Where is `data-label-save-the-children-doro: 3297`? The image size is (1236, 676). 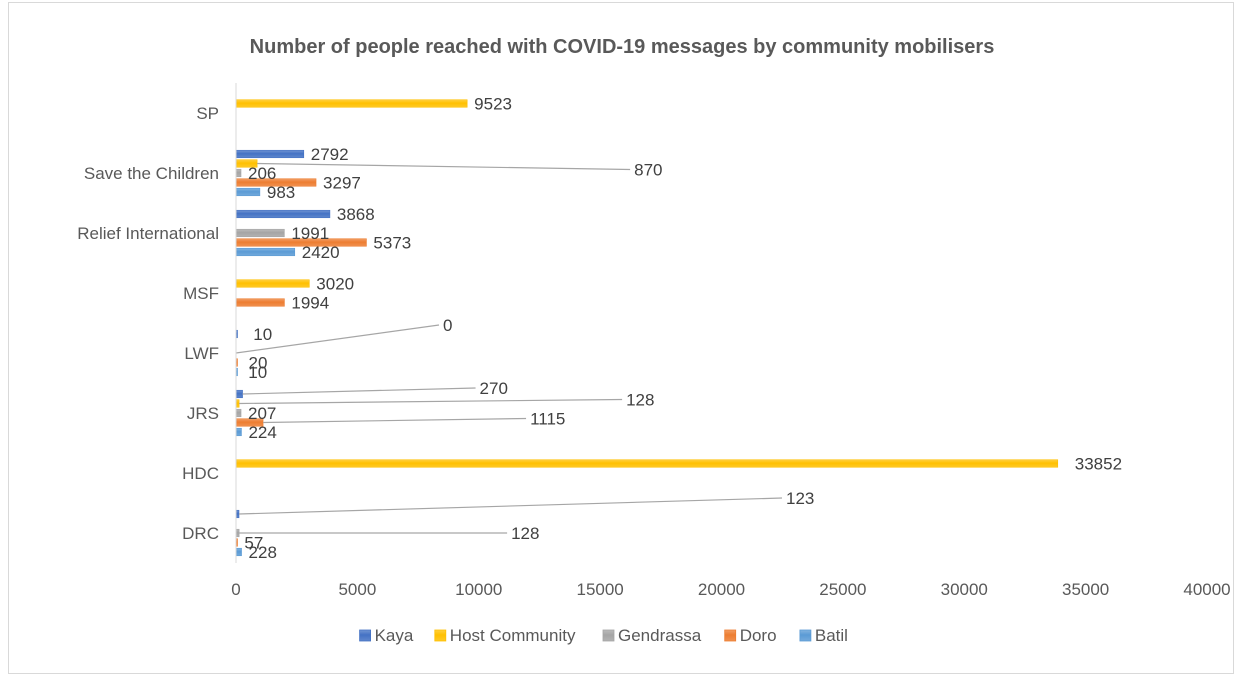
data-label-save-the-children-doro: 3297 is located at coordinates (342, 183).